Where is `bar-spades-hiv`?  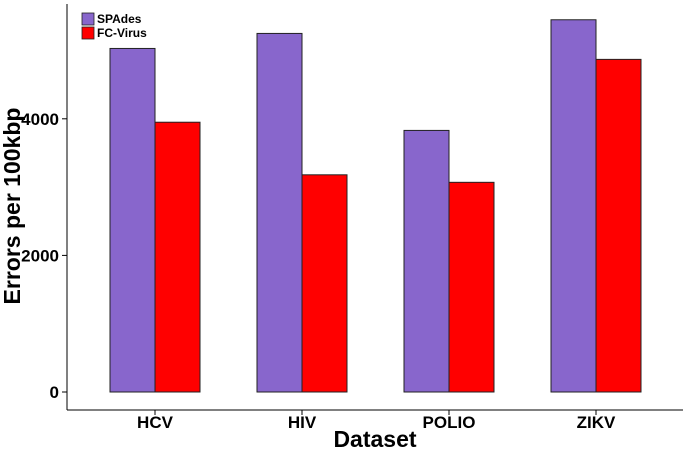 bar-spades-hiv is located at coordinates (279, 212).